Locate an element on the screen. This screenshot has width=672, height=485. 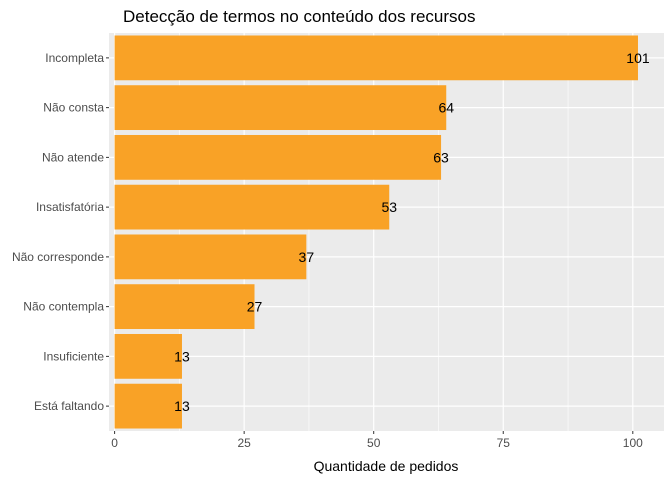
y-tick-label: Incompleta is located at coordinates (74, 58).